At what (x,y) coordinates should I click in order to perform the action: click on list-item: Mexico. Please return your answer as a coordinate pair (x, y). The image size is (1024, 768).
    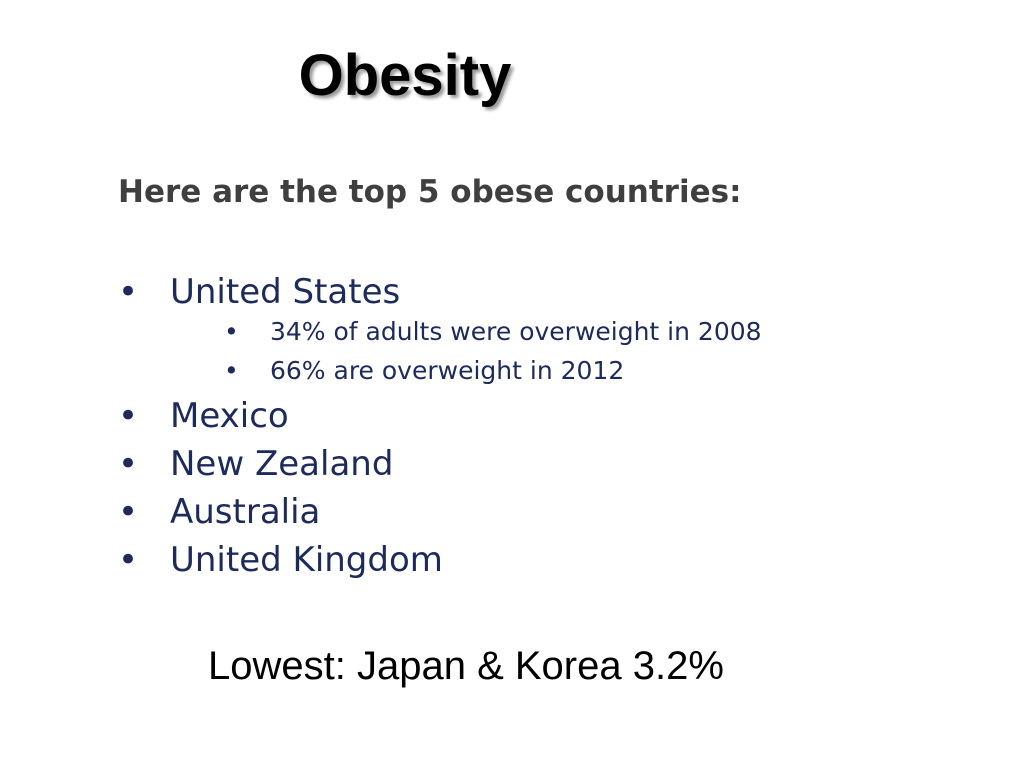
    Looking at the image, I should click on (440, 416).